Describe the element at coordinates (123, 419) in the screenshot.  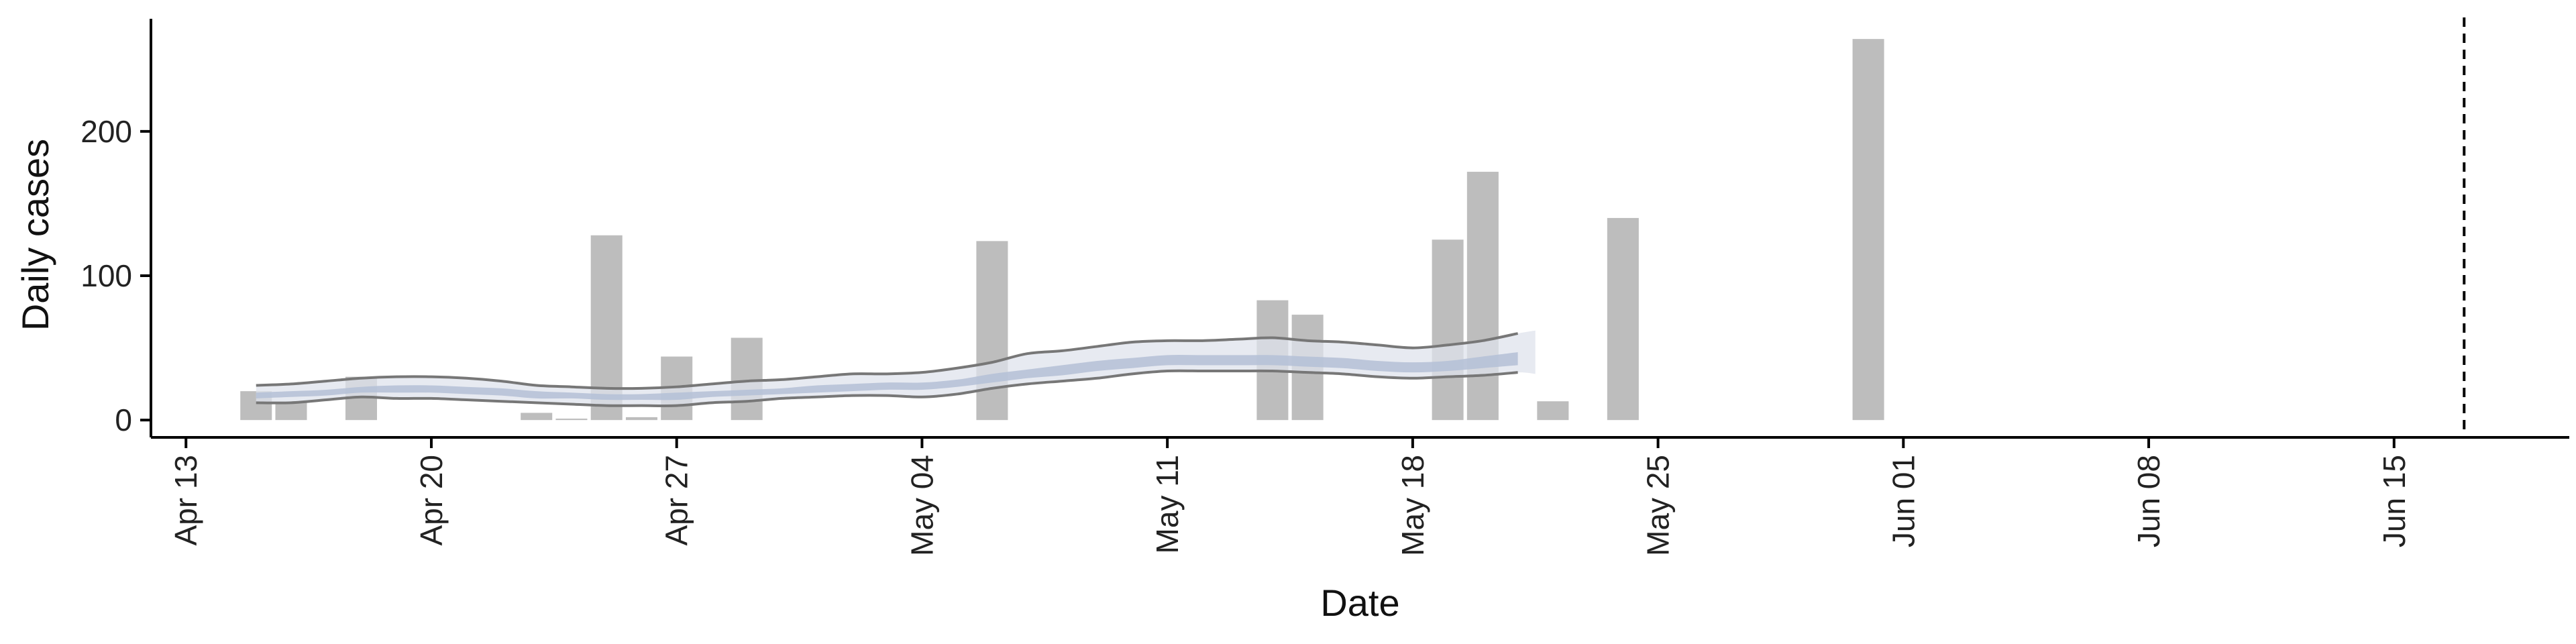
I see `y-tick-label: 0` at that location.